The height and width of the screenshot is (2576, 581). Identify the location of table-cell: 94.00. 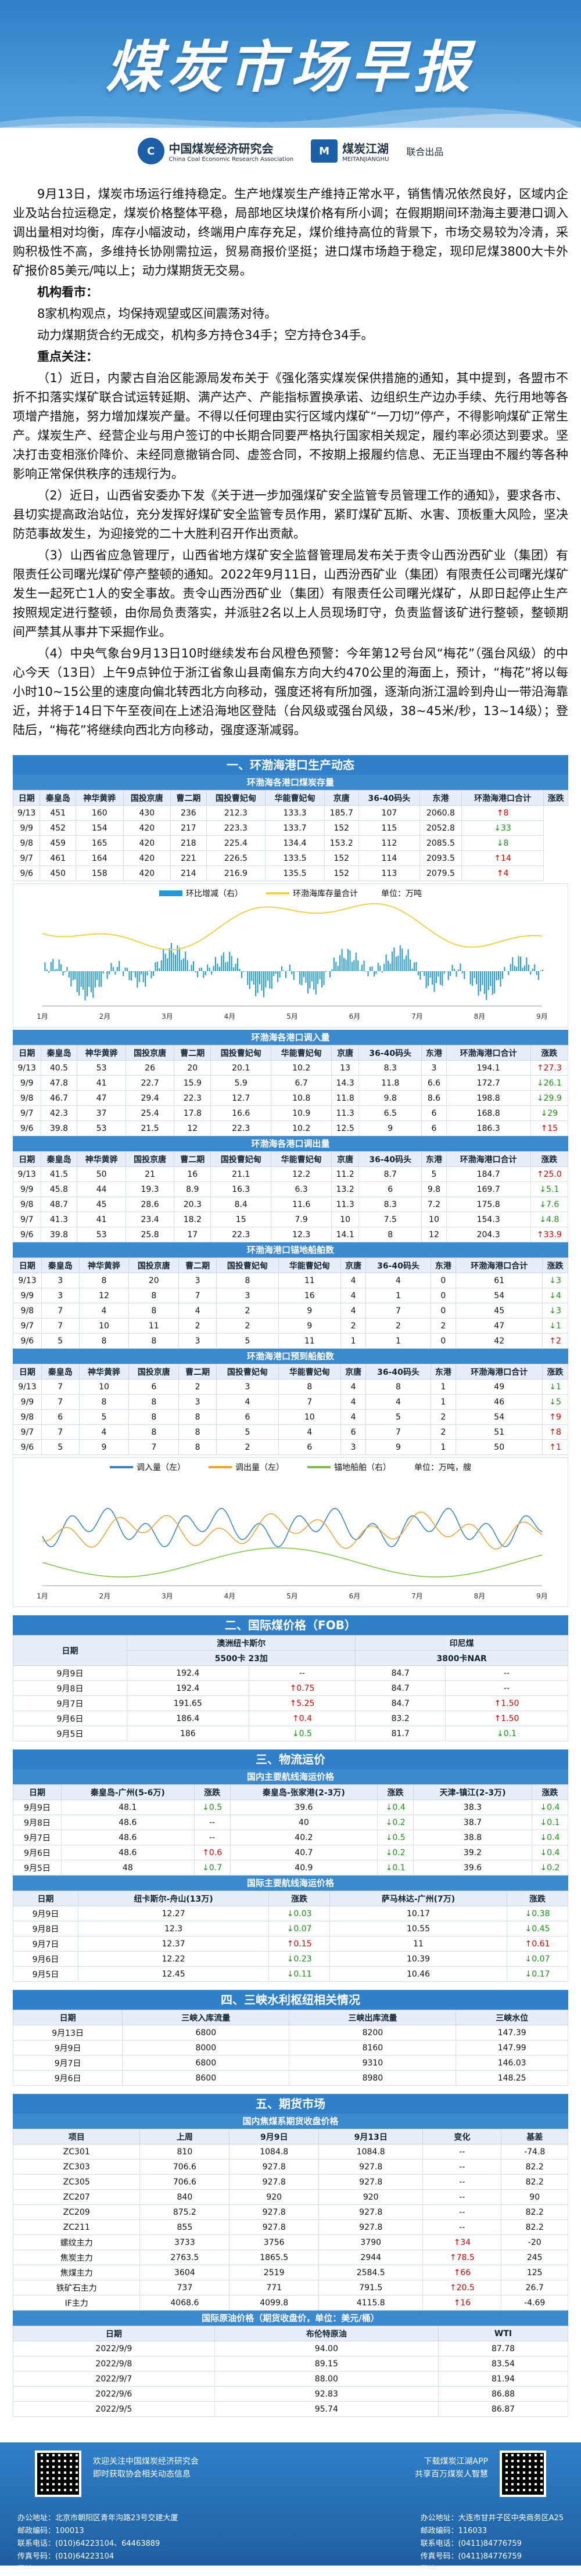
(326, 2348).